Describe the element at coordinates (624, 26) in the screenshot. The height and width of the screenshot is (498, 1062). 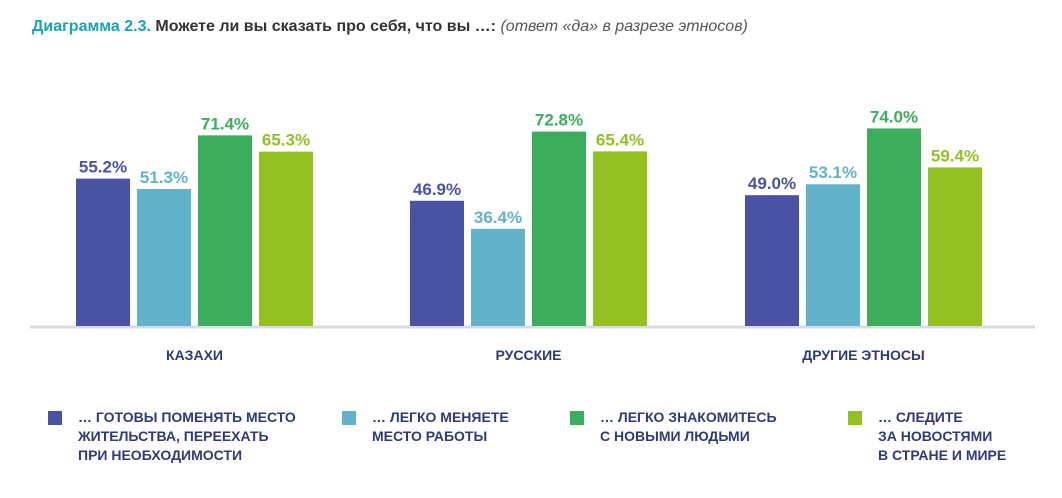
I see `chart-title-note: (ответ «да» в разрезе этносов)` at that location.